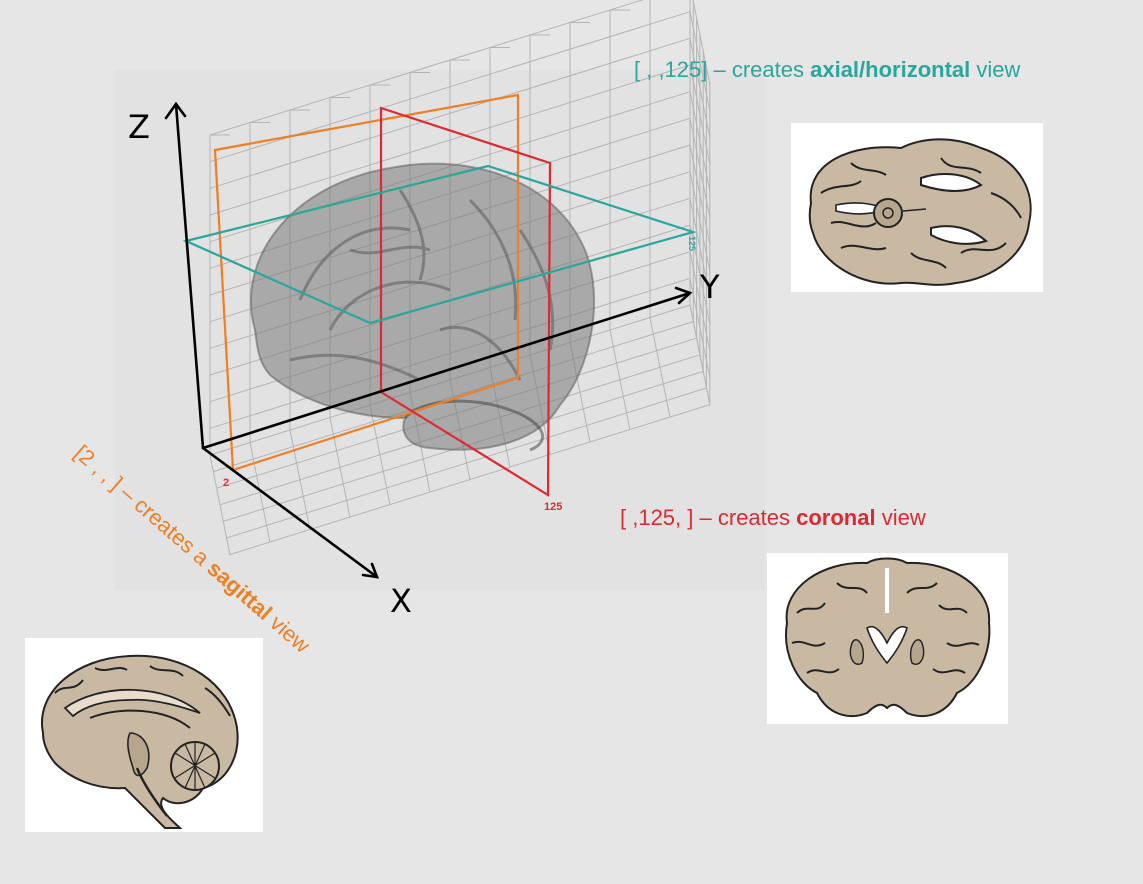 The height and width of the screenshot is (884, 1143). I want to click on coronal-caption: [ ,125, ] – creates coronal view, so click(773, 518).